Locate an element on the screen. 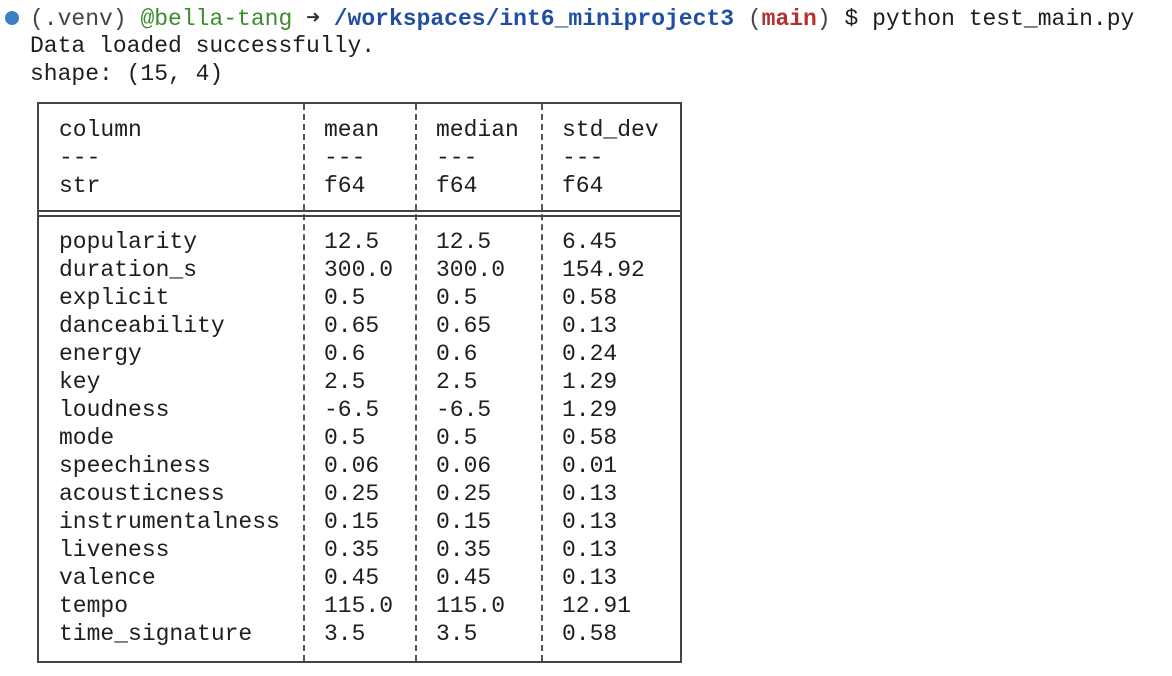 The width and height of the screenshot is (1172, 676). path: /workspaces/int6_miniproject3 is located at coordinates (534, 19).